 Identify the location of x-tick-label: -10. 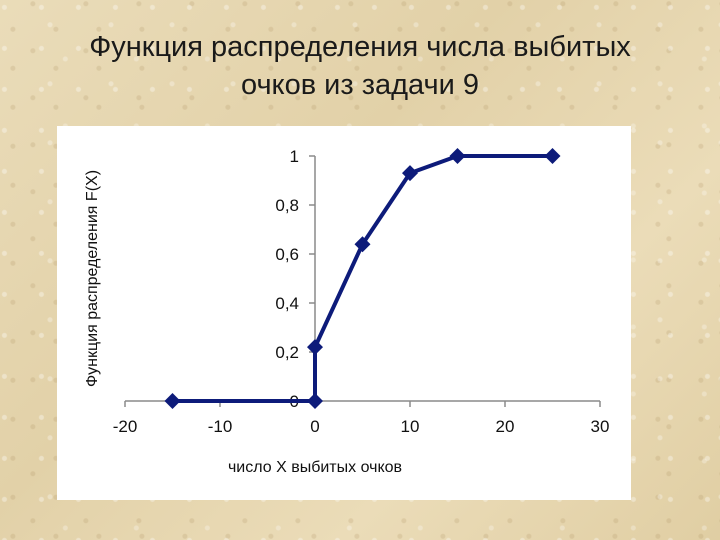
(220, 426).